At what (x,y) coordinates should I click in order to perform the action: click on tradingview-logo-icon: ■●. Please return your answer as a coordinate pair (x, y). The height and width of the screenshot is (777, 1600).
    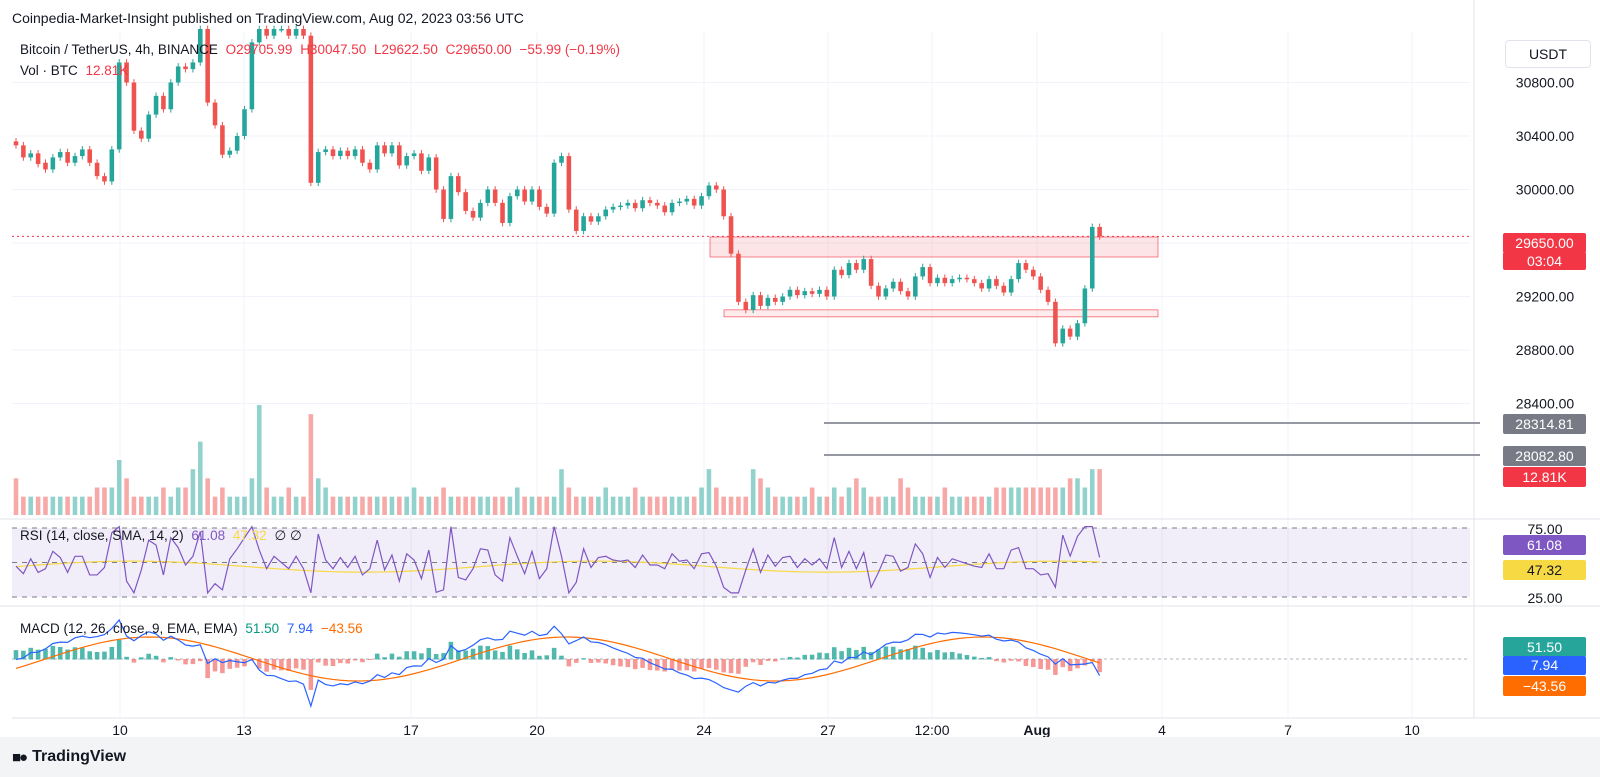
    Looking at the image, I should click on (20, 757).